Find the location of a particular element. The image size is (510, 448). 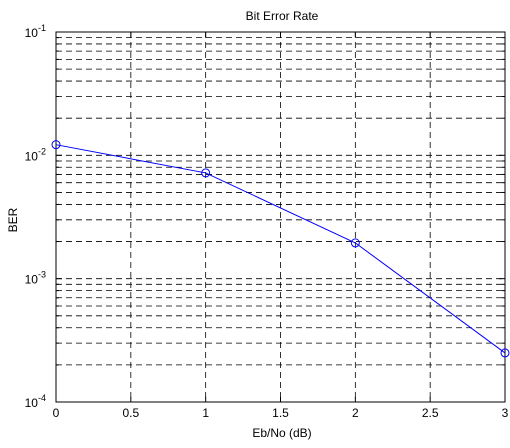

y-tick-label: 10⁻² is located at coordinates (35, 154).